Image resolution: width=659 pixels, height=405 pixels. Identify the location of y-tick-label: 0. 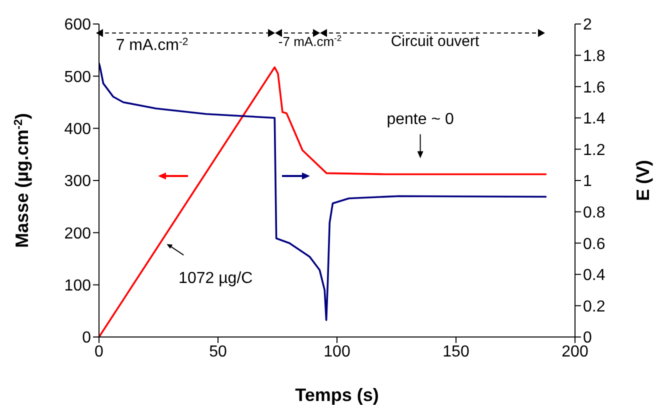
(87, 338).